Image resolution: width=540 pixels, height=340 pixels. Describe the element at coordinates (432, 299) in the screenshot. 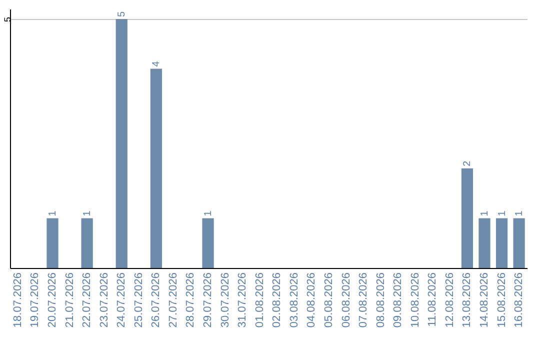

I see `x-tick-label: 11.08.2026` at that location.